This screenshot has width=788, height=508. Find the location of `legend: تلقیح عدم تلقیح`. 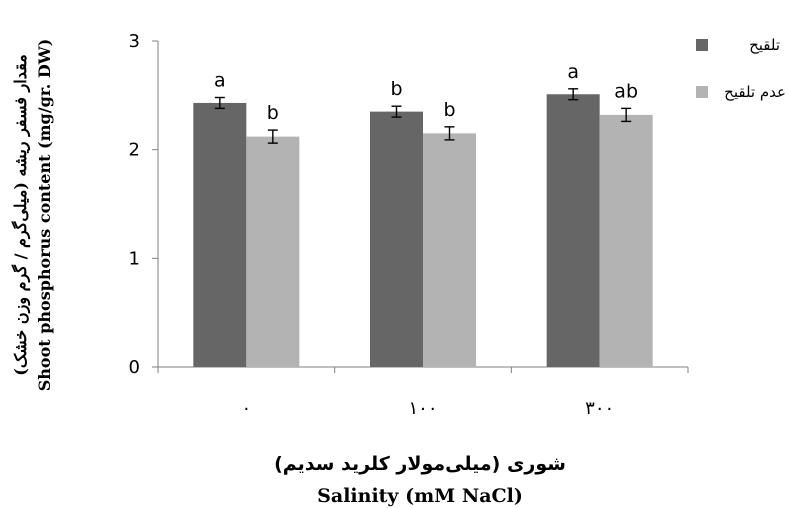

legend: تلقیح عدم تلقیح is located at coordinates (741, 68).